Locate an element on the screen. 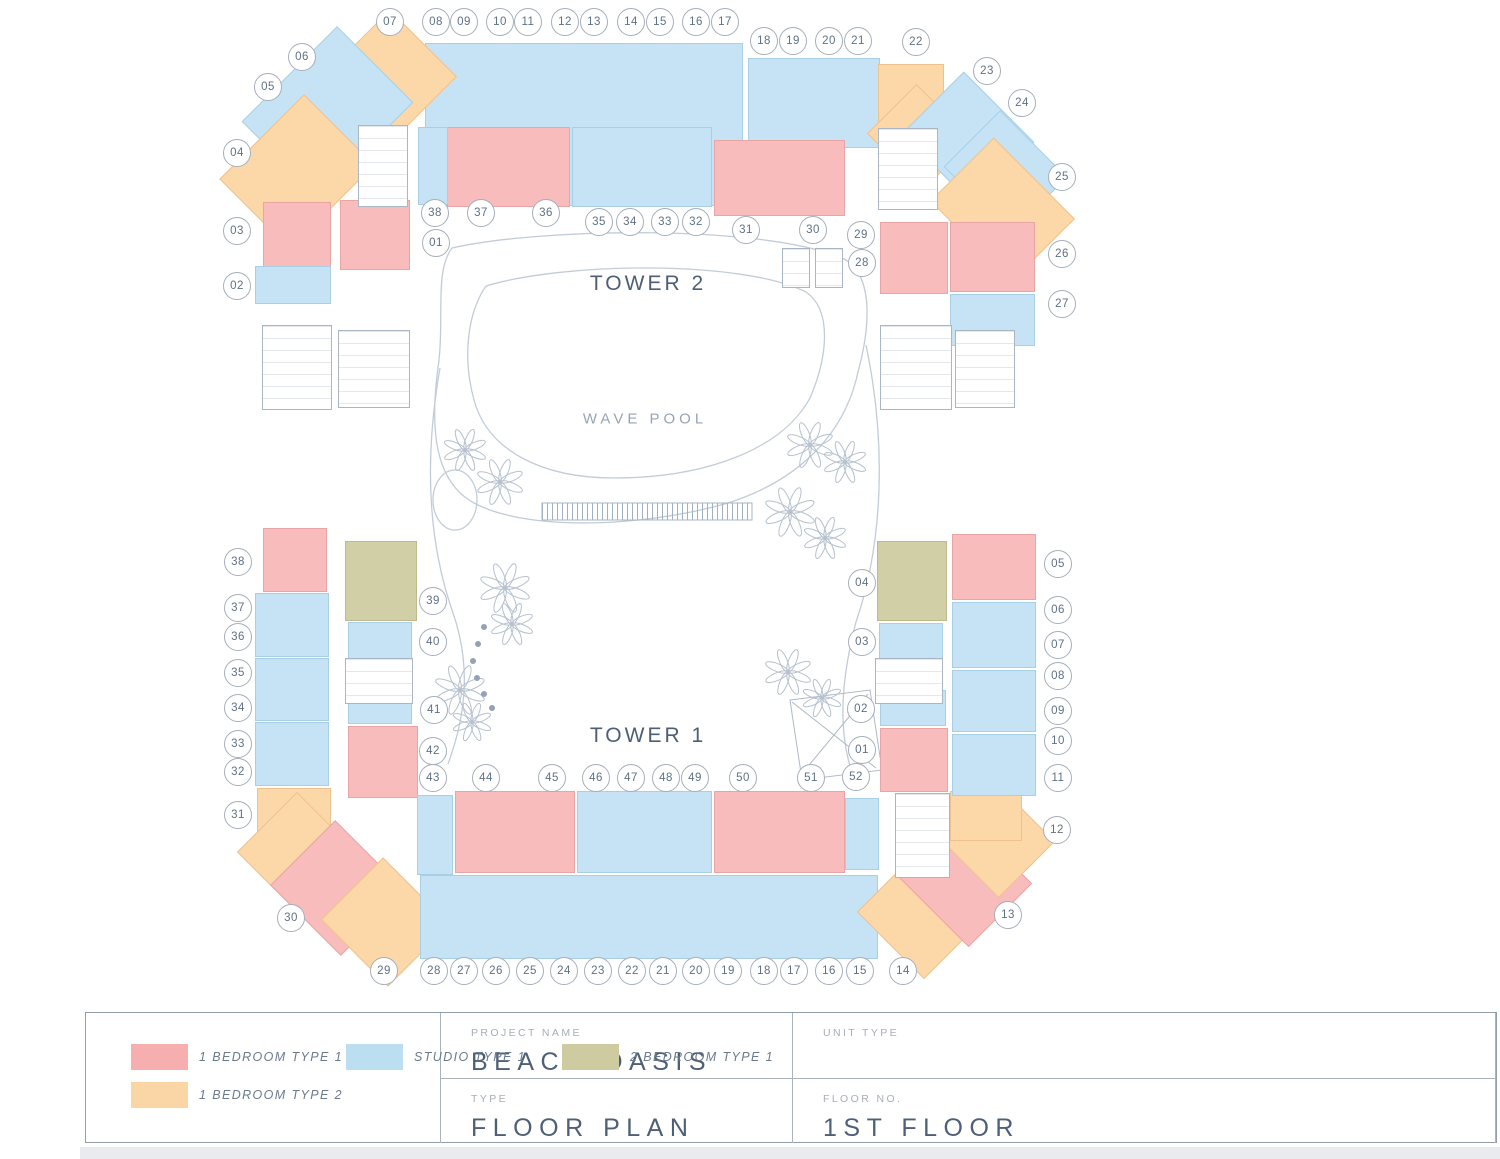  unit-number-marker: 03 is located at coordinates (237, 231).